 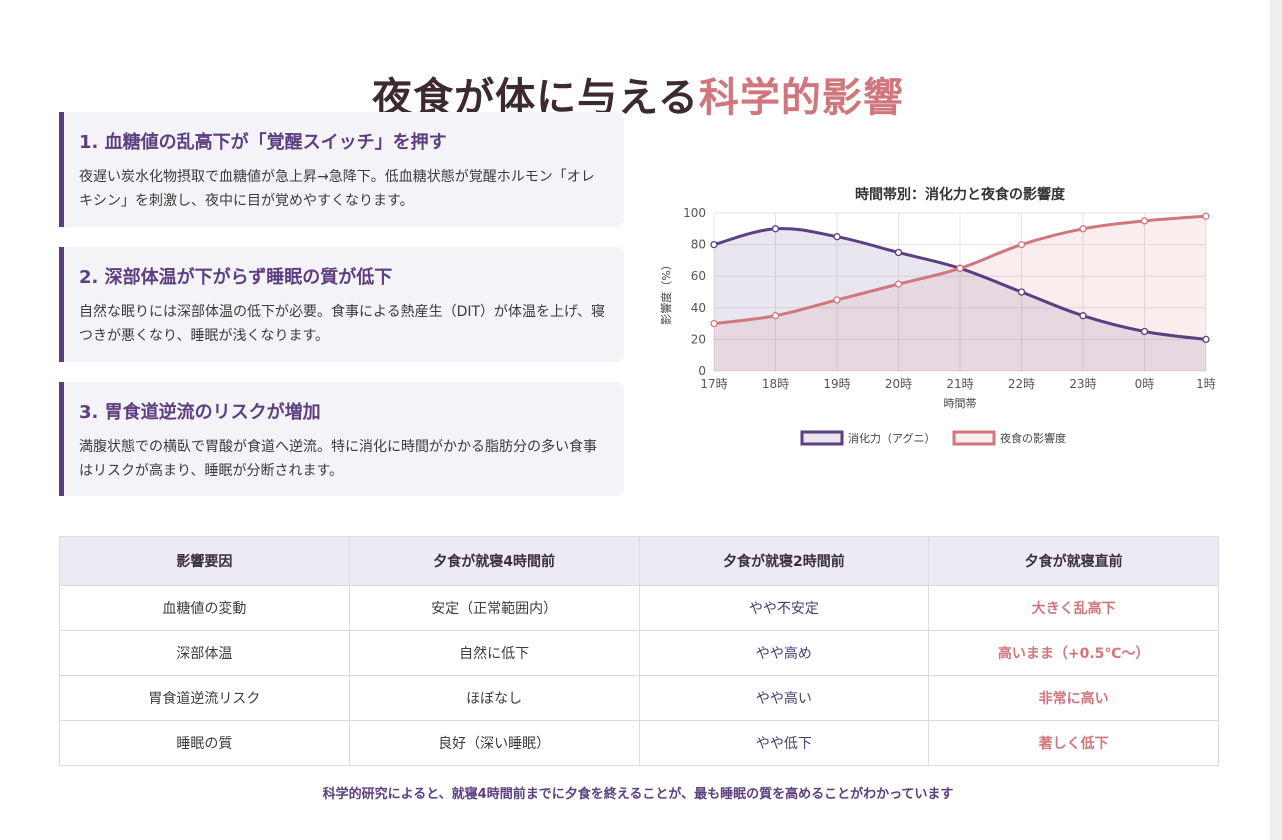 I want to click on legend-label: 消化力（アグニ）, so click(x=891, y=438).